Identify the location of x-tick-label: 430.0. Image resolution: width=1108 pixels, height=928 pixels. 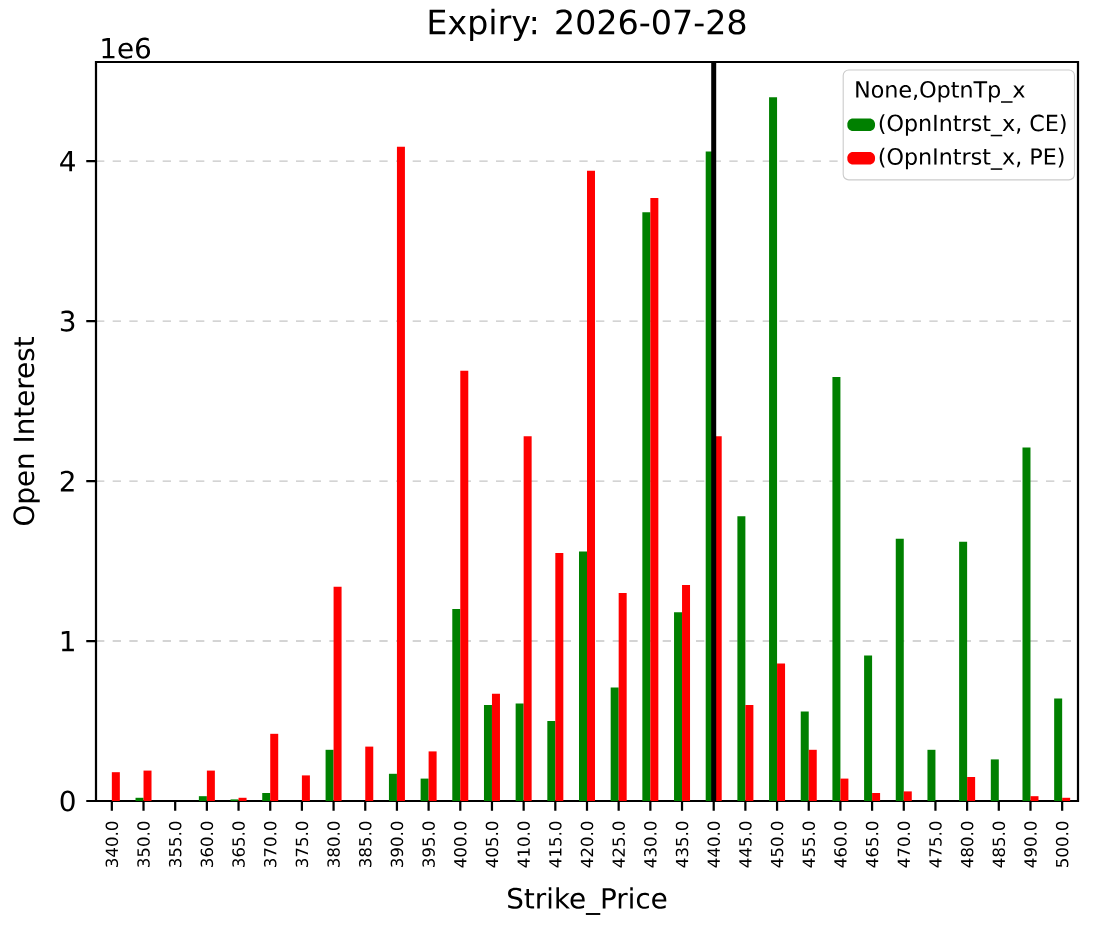
(650, 844).